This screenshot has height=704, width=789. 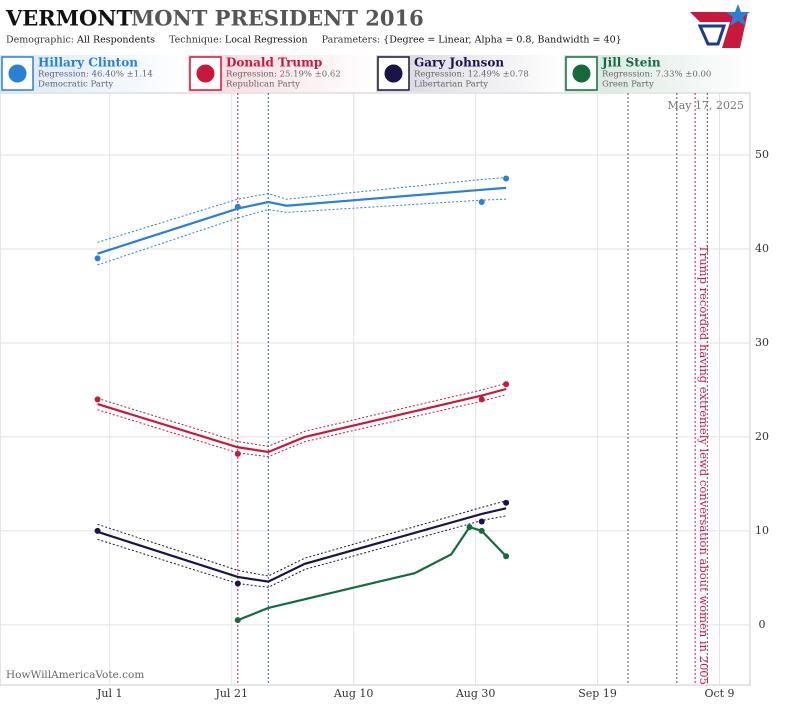 I want to click on date: May 17, 2025, so click(x=705, y=105).